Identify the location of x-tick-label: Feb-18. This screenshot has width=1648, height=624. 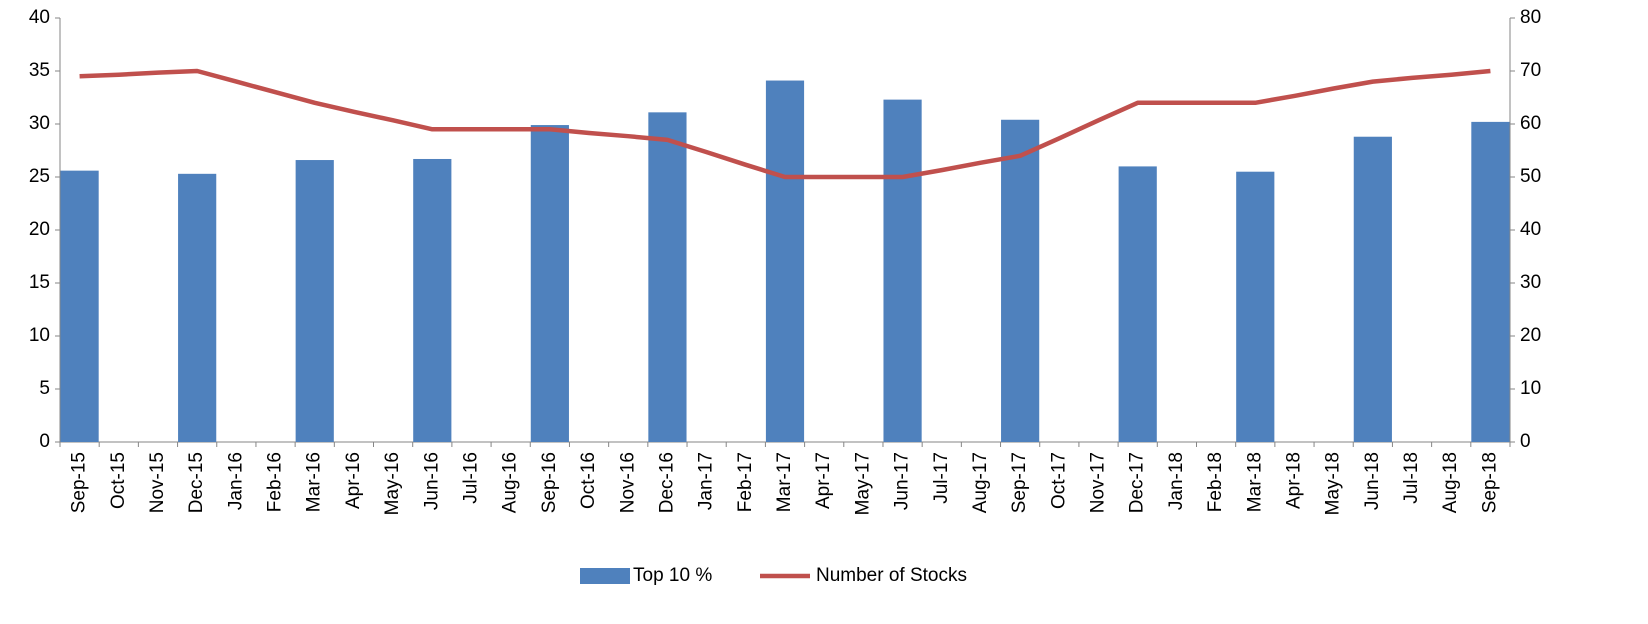
(1215, 482).